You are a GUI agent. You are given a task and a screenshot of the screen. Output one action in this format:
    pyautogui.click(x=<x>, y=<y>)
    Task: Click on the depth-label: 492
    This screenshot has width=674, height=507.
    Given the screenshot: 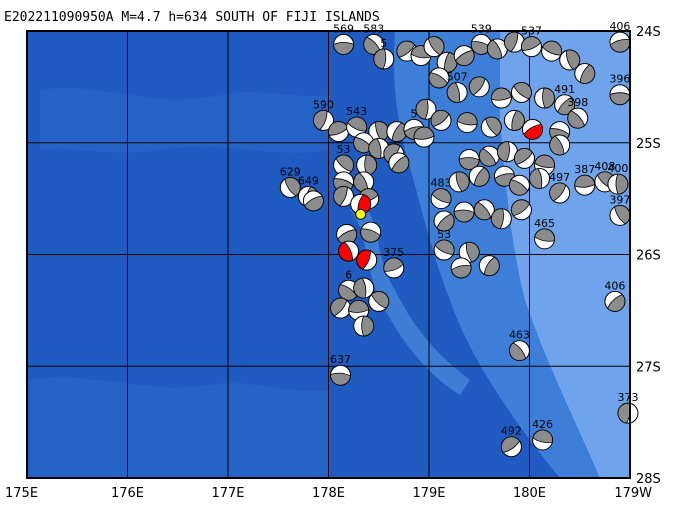 What is the action you would take?
    pyautogui.click(x=511, y=431)
    